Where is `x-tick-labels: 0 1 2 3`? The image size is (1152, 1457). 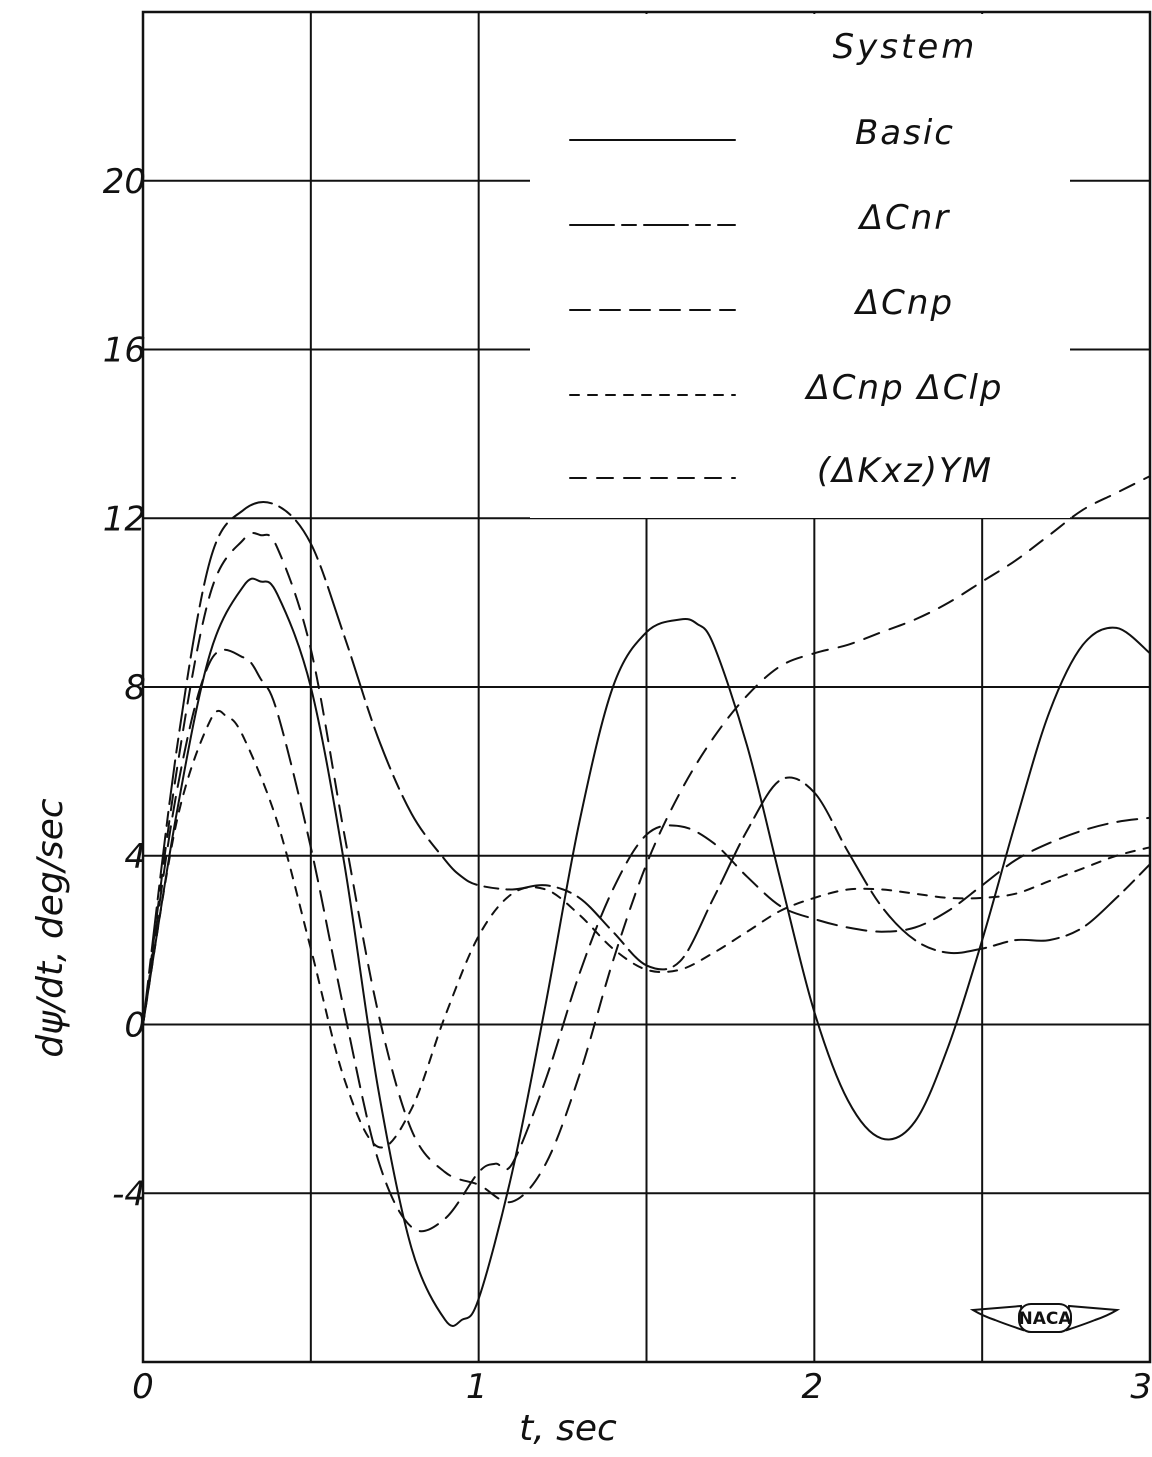
x-tick-labels: 0 1 2 3 is located at coordinates (642, 1387).